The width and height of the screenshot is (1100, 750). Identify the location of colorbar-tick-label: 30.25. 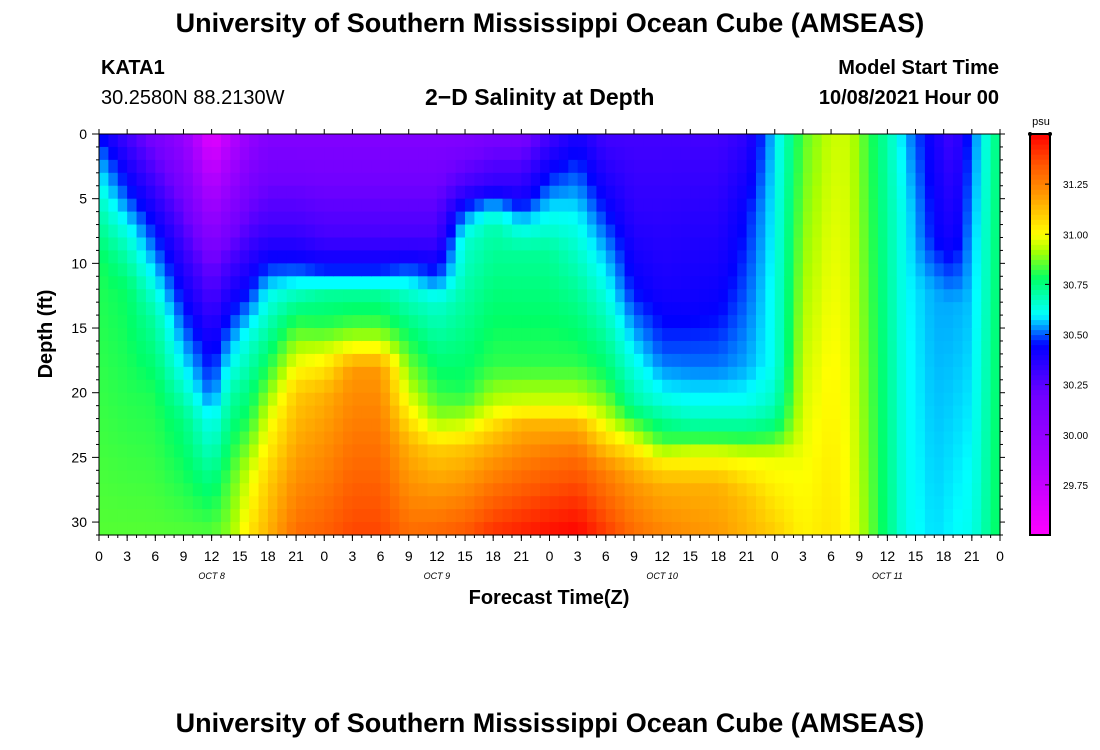
(1075, 386).